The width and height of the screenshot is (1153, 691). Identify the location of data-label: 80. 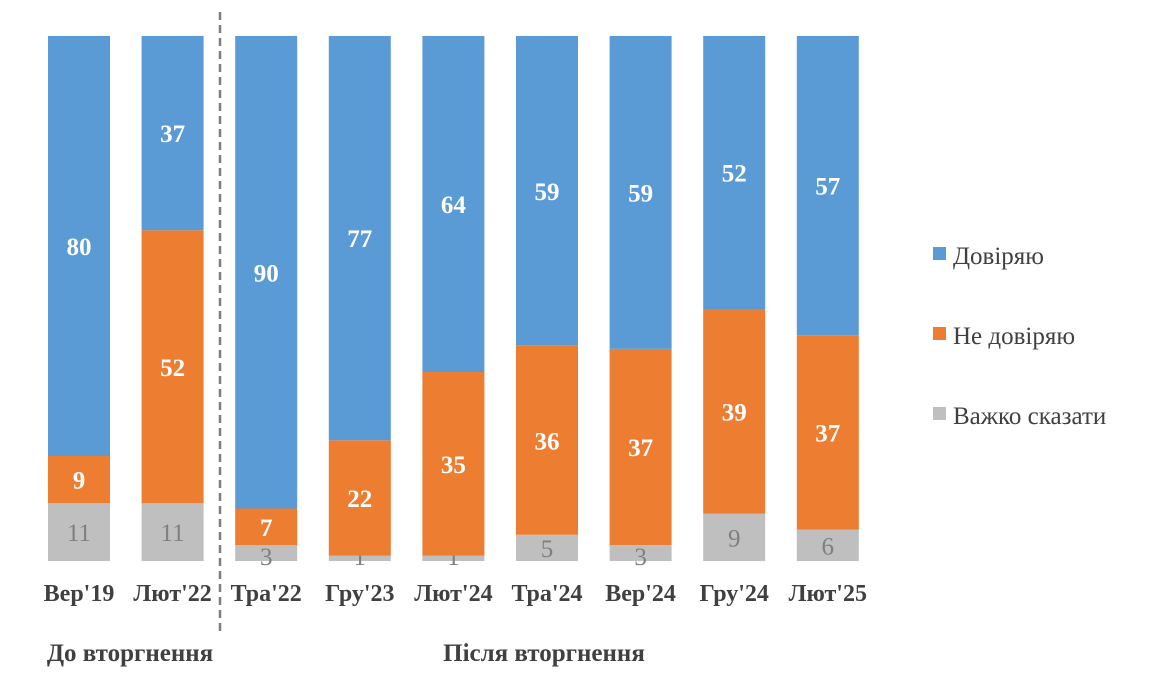
(79, 247).